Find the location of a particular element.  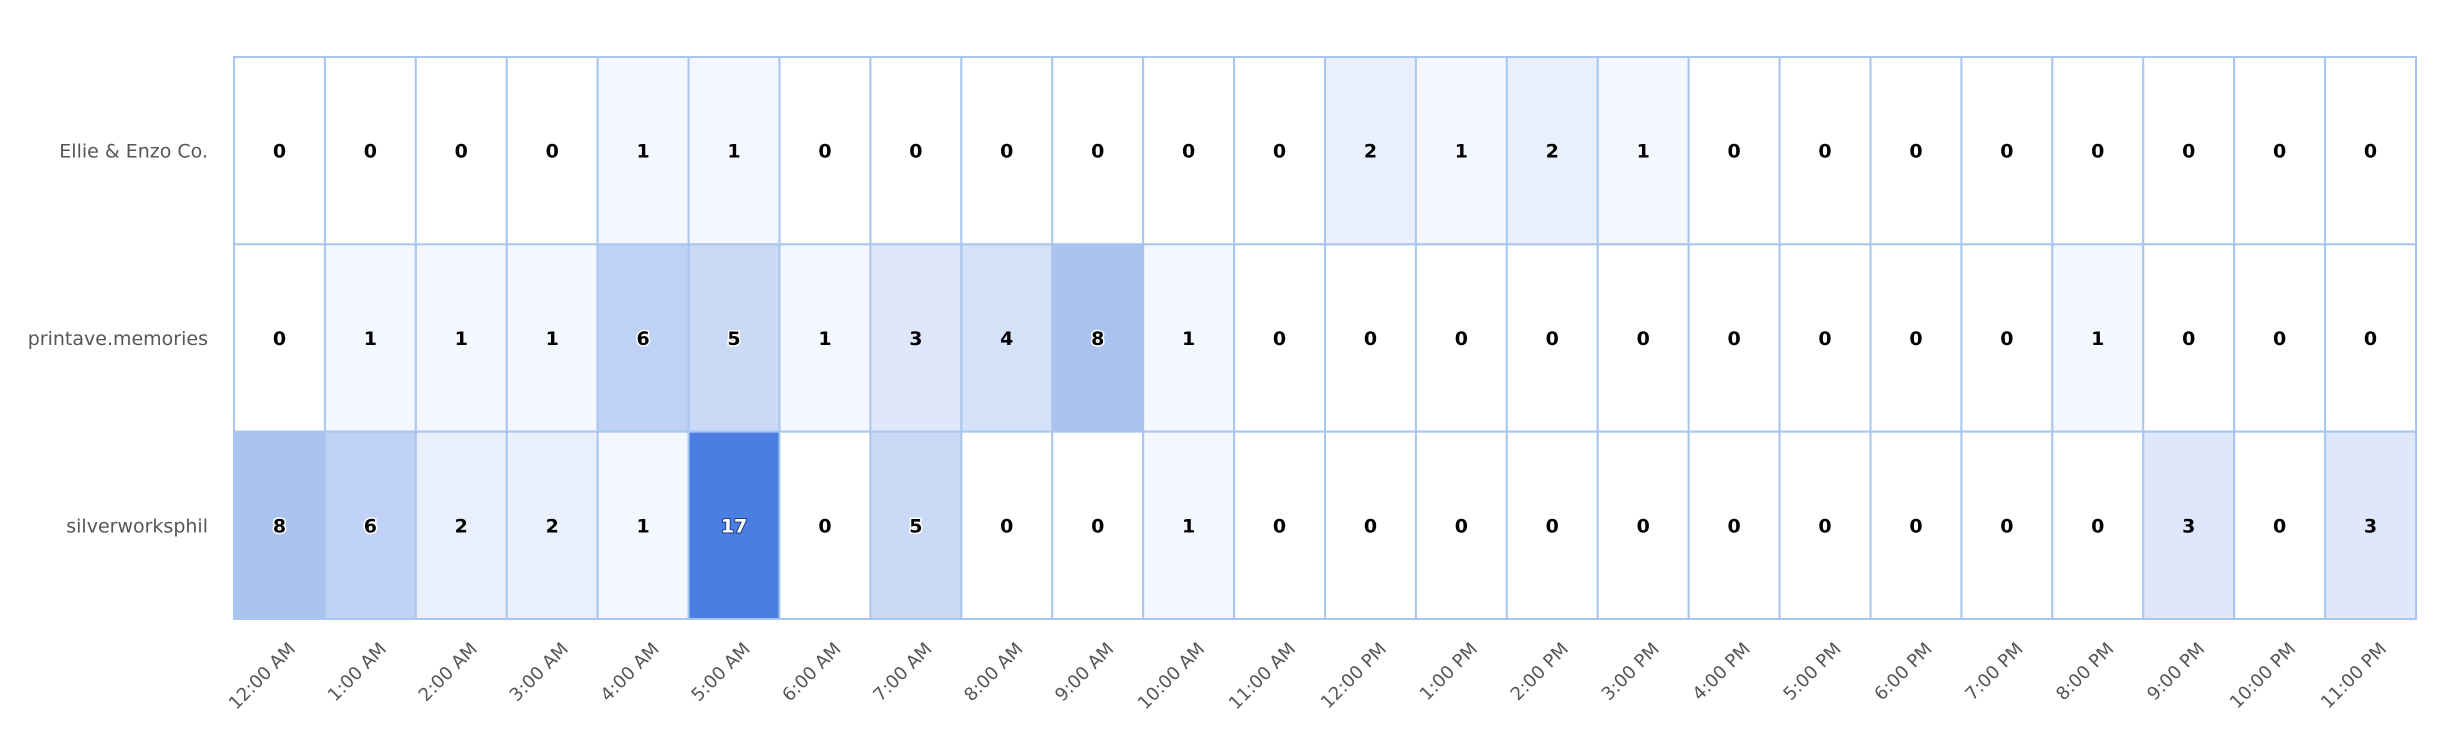

heatmap-cell-value: 8 is located at coordinates (279, 526).